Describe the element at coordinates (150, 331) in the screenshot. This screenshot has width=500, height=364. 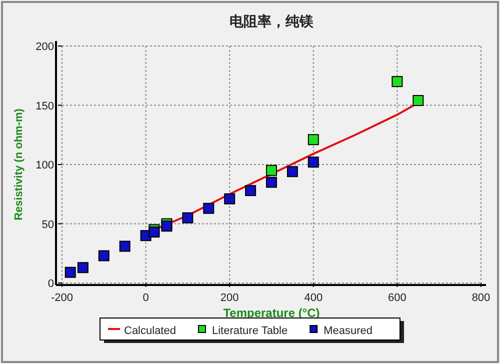
I see `legend-label: Calculated` at that location.